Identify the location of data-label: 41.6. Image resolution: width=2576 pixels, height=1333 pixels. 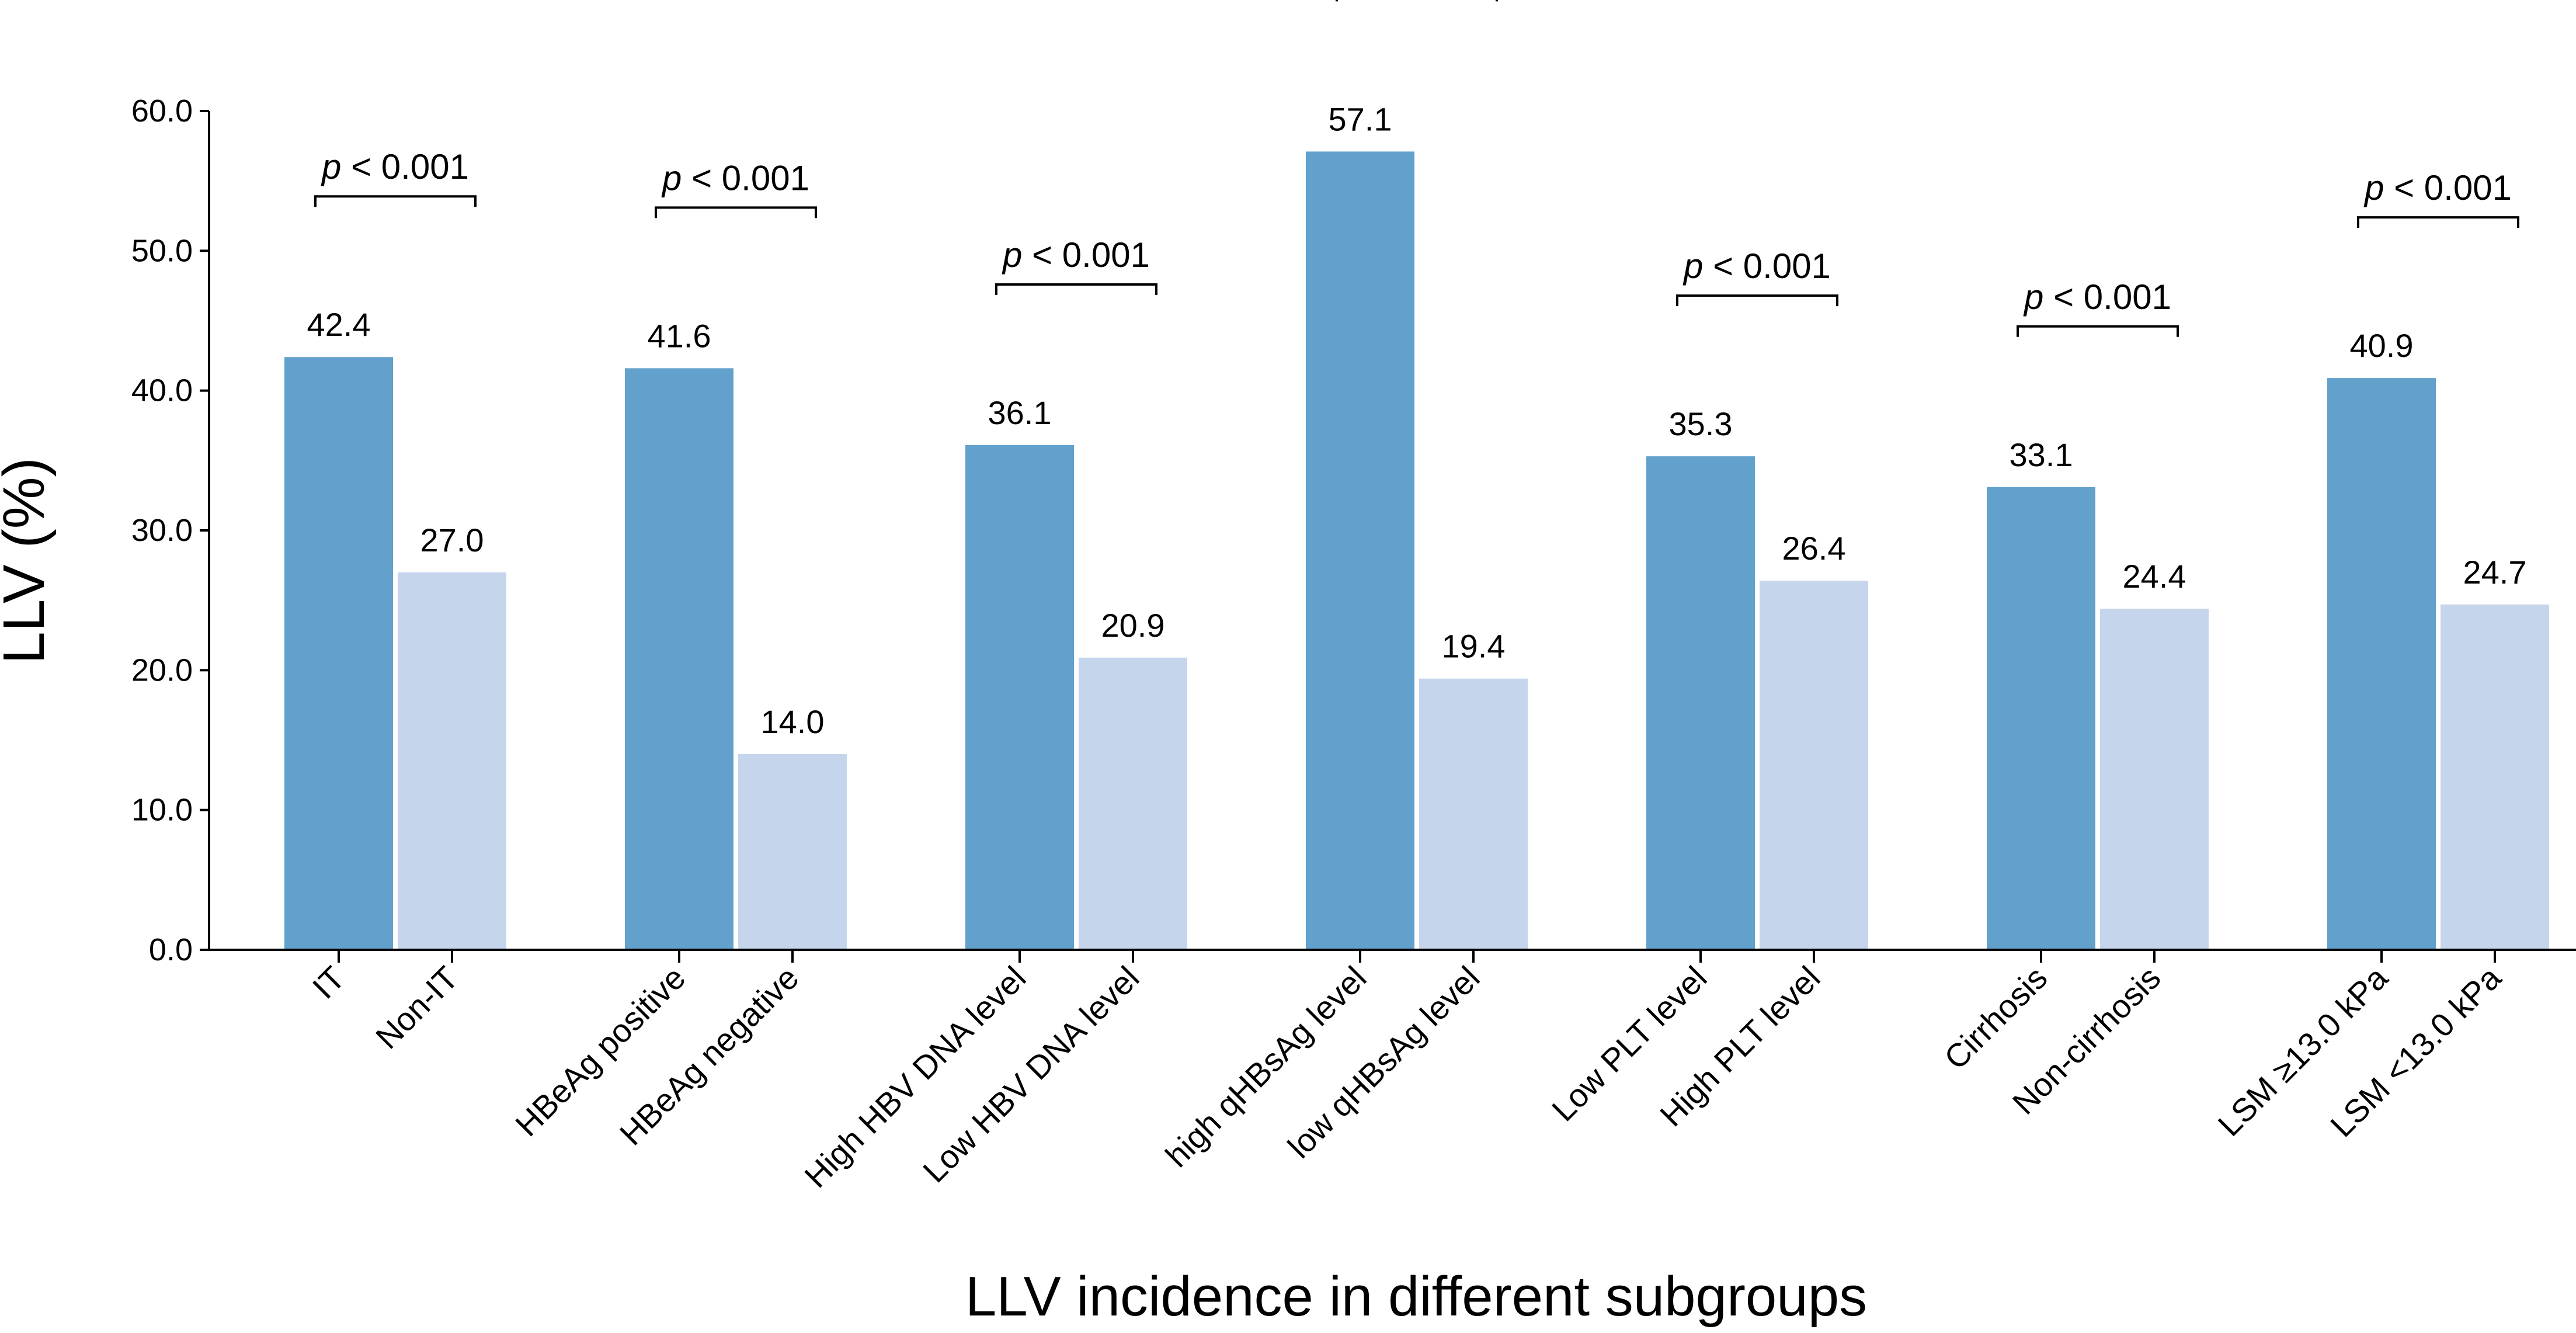
(680, 335).